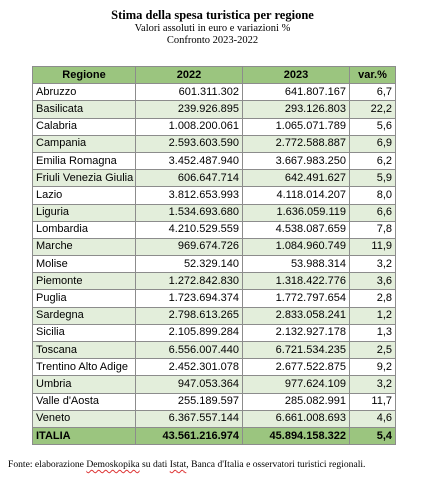  What do you see at coordinates (296, 315) in the screenshot?
I see `cell-value-2023: 2.833.058.241` at bounding box center [296, 315].